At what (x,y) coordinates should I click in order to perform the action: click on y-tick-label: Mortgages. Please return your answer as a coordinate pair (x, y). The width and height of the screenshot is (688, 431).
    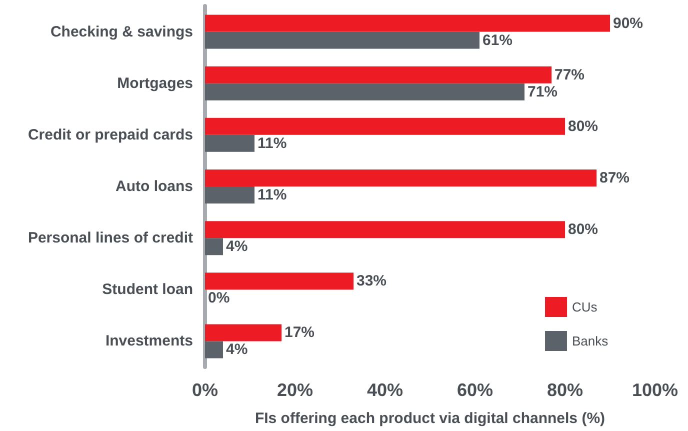
    Looking at the image, I should click on (155, 83).